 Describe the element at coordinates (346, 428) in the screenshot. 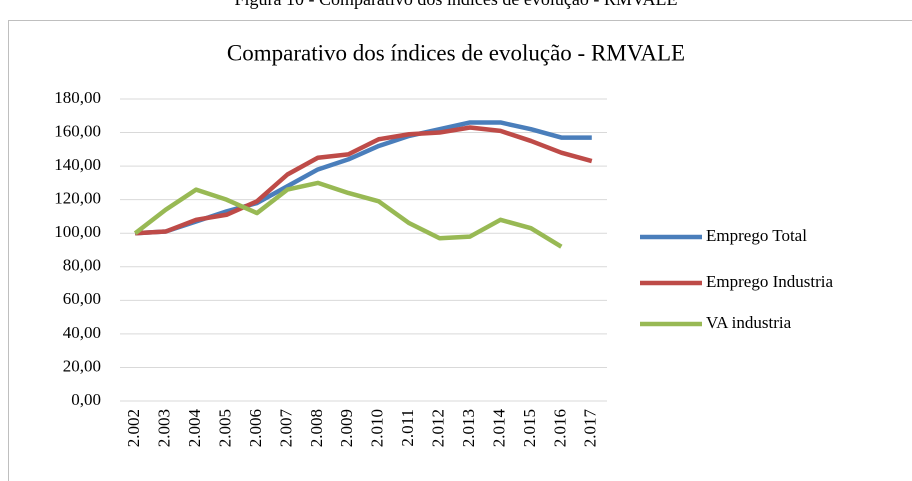

I see `x-tick-label: 2.009` at that location.